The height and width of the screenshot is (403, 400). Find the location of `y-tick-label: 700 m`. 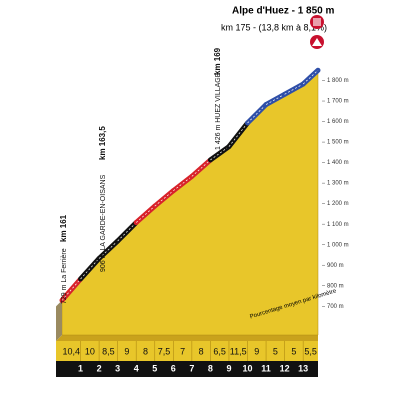

y-tick-label: 700 m is located at coordinates (335, 307).